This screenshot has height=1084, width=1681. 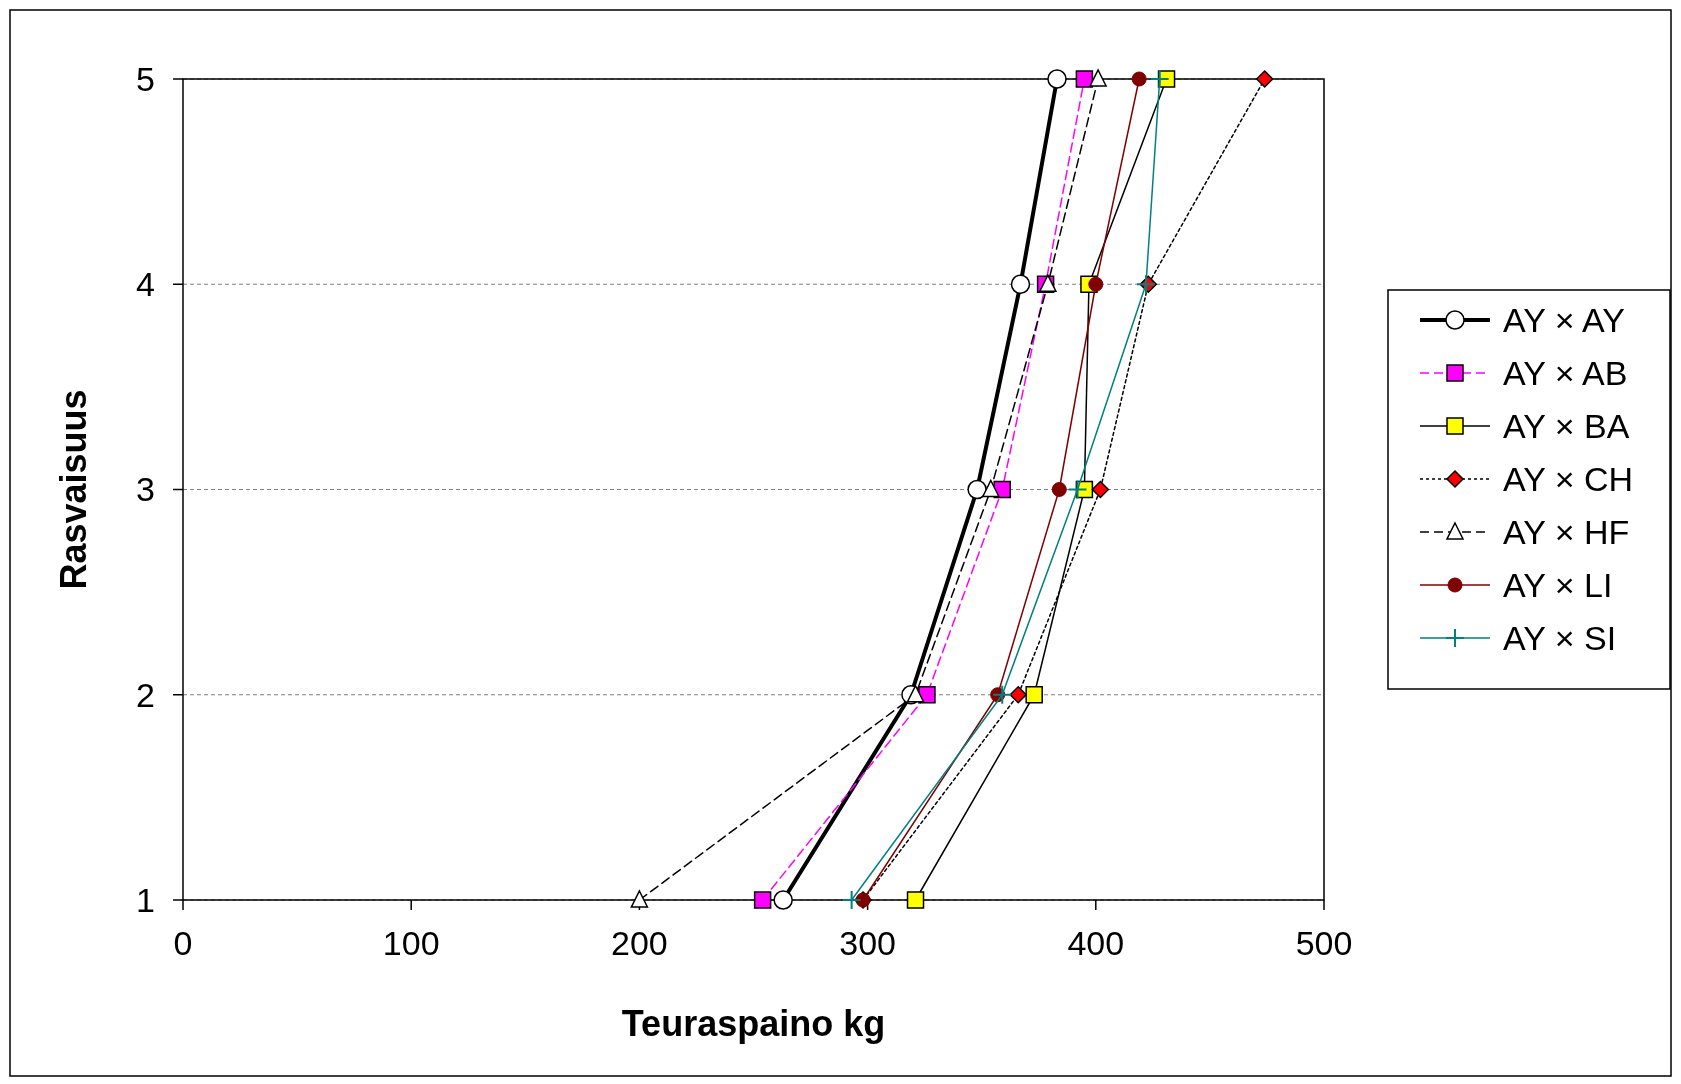 What do you see at coordinates (867, 943) in the screenshot?
I see `x-tick-label: 300` at bounding box center [867, 943].